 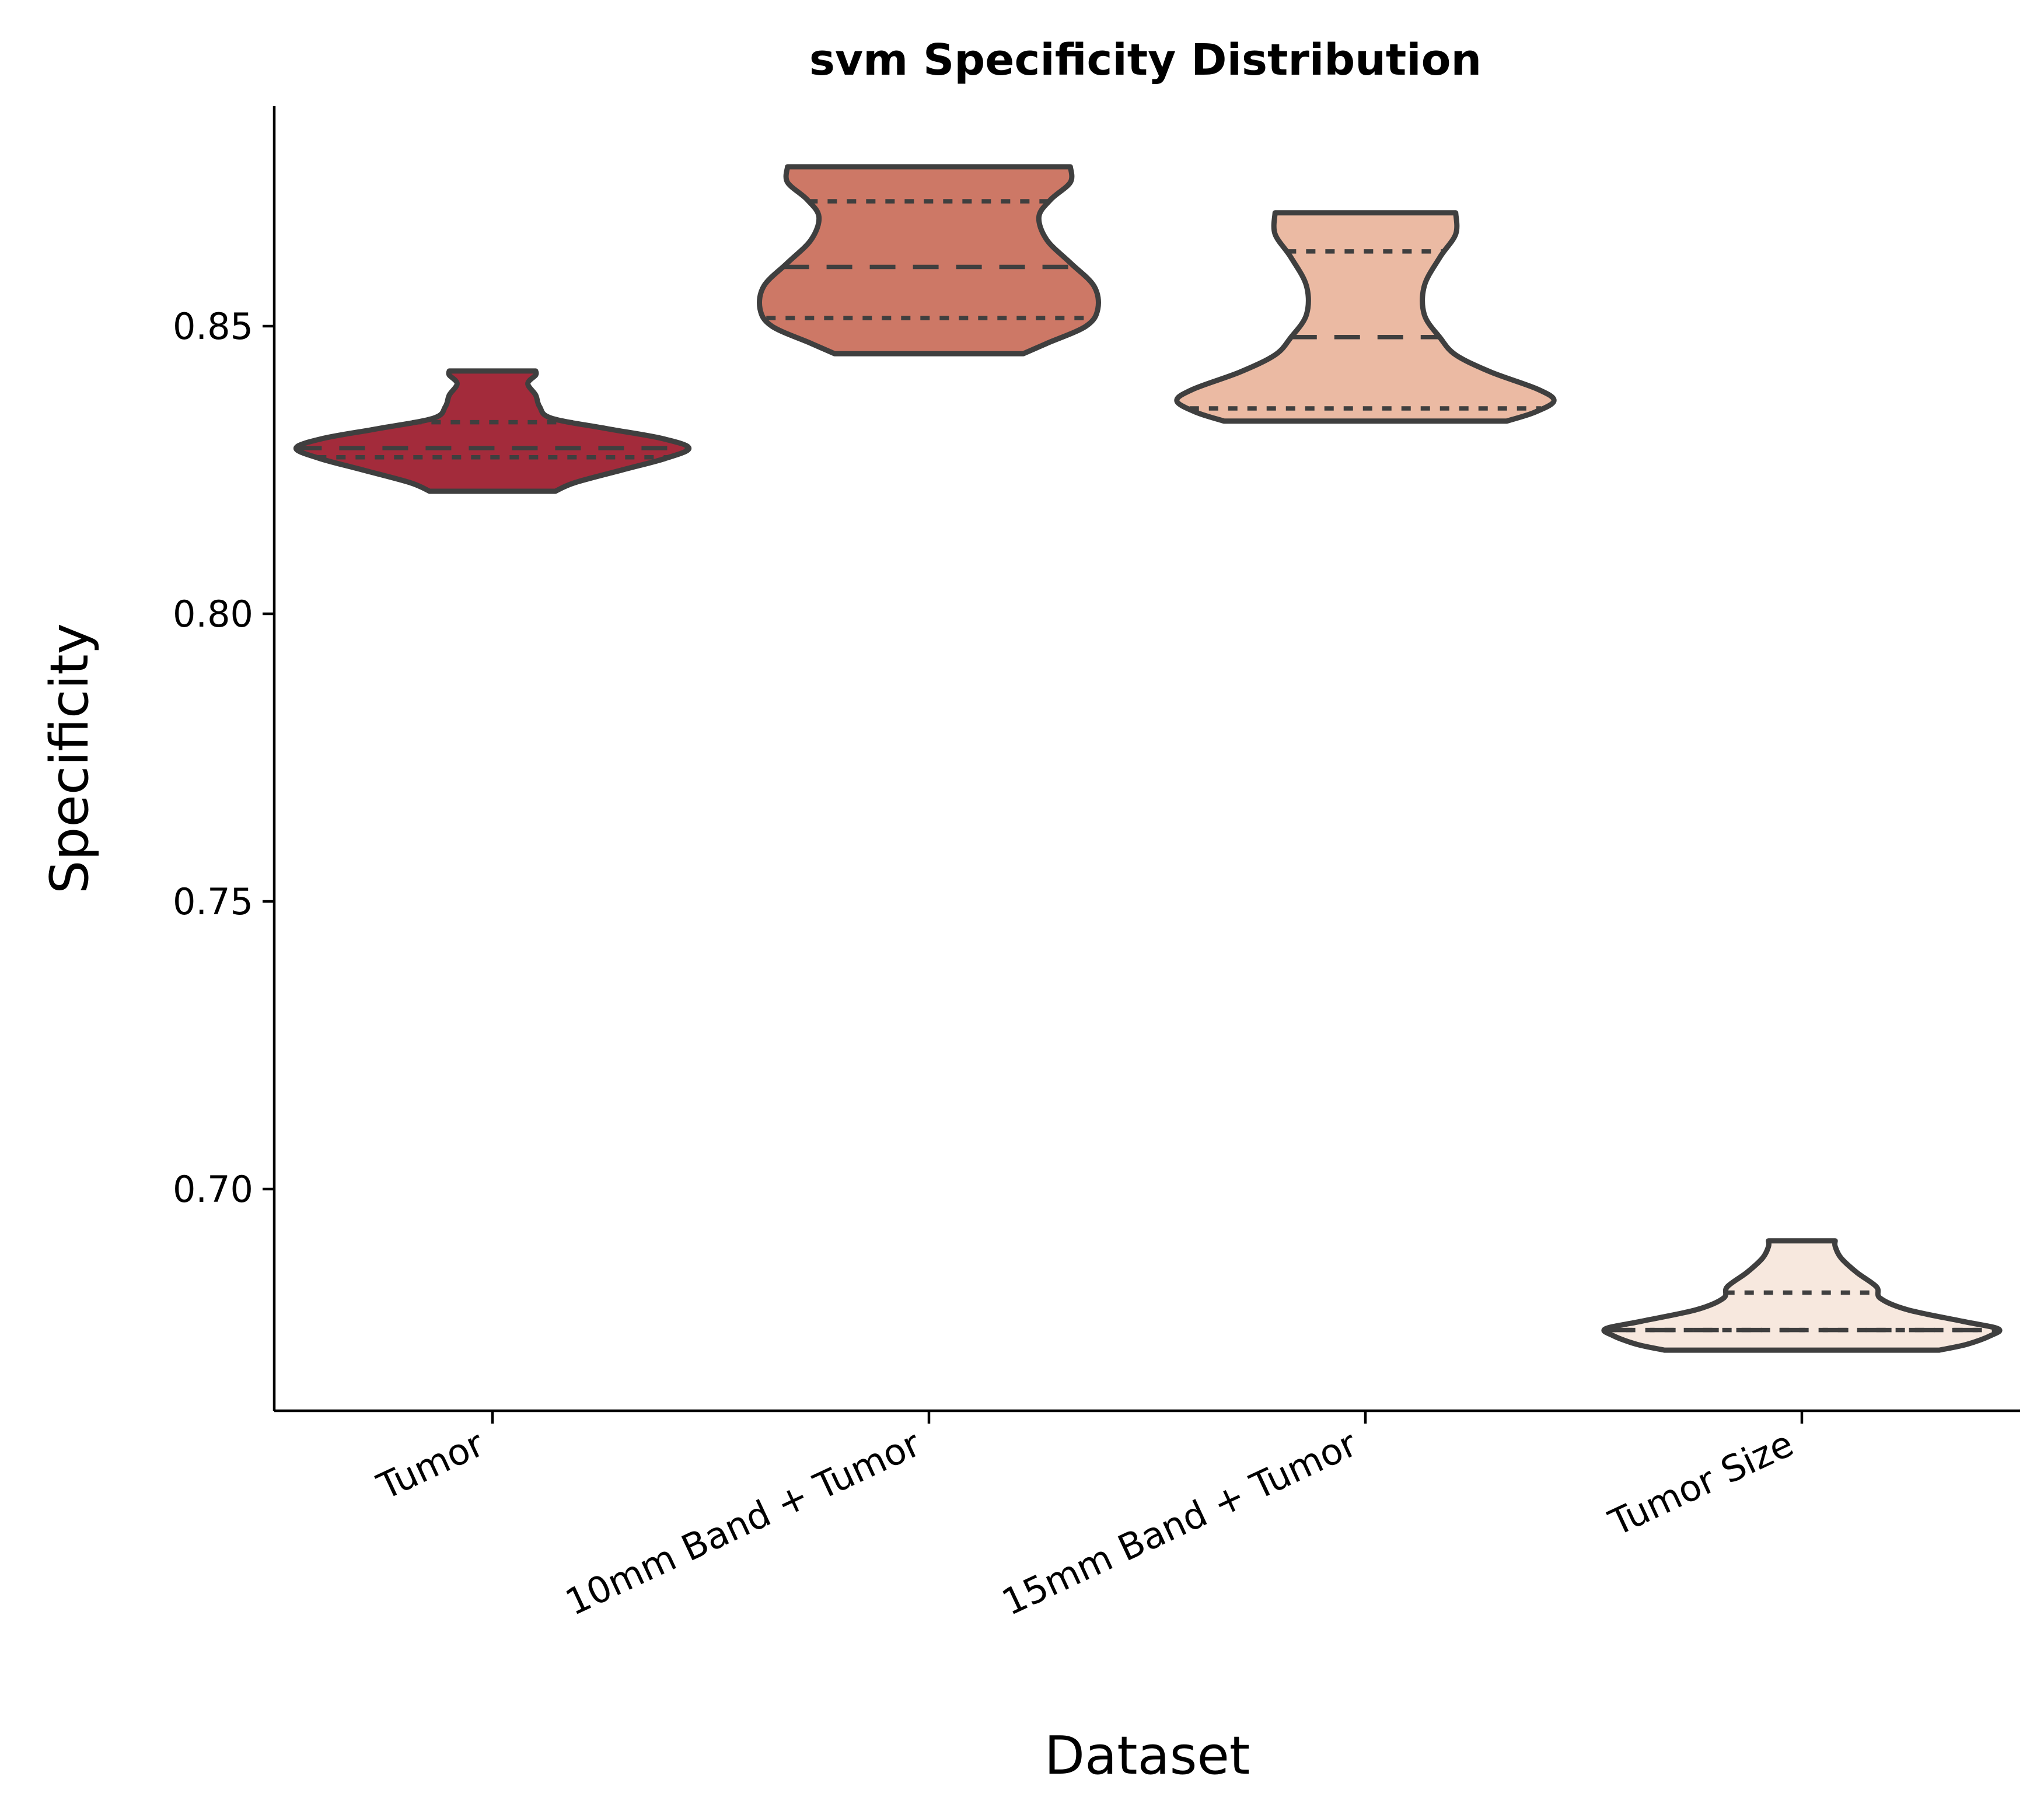 I want to click on x-tick-label: 15mm Band + Tumor, so click(x=1179, y=1523).